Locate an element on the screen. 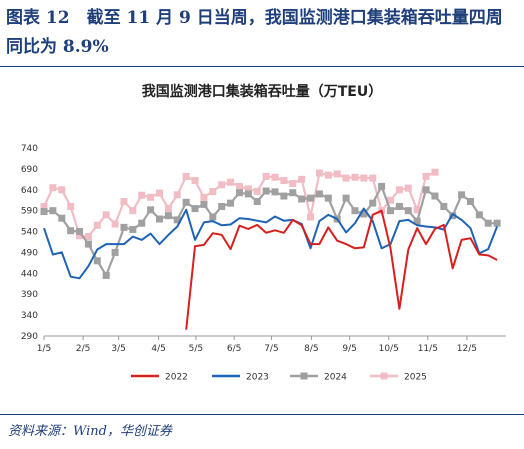 The width and height of the screenshot is (524, 449). x-tick-label: 8/5 is located at coordinates (311, 349).